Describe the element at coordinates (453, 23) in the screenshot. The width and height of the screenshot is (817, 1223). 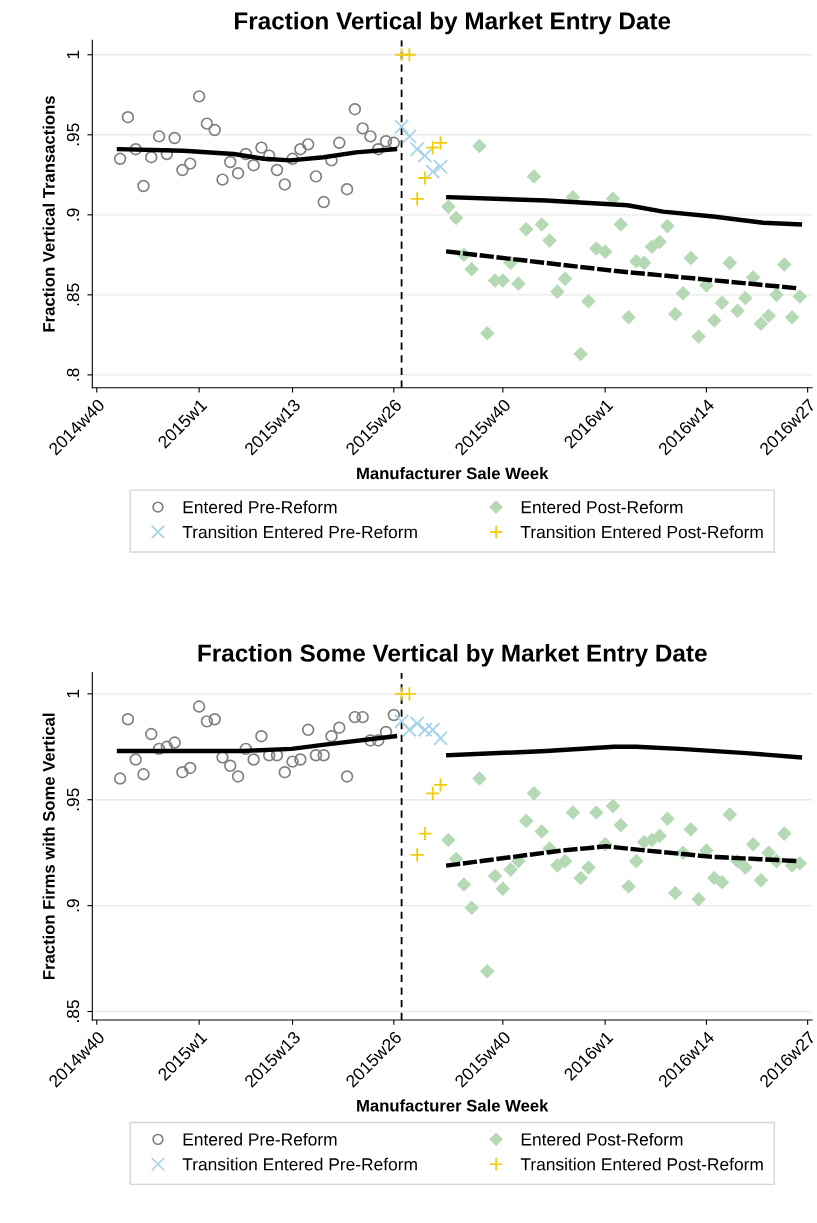
I see `chart-title: Fraction Vertical by Market Entry Date` at that location.